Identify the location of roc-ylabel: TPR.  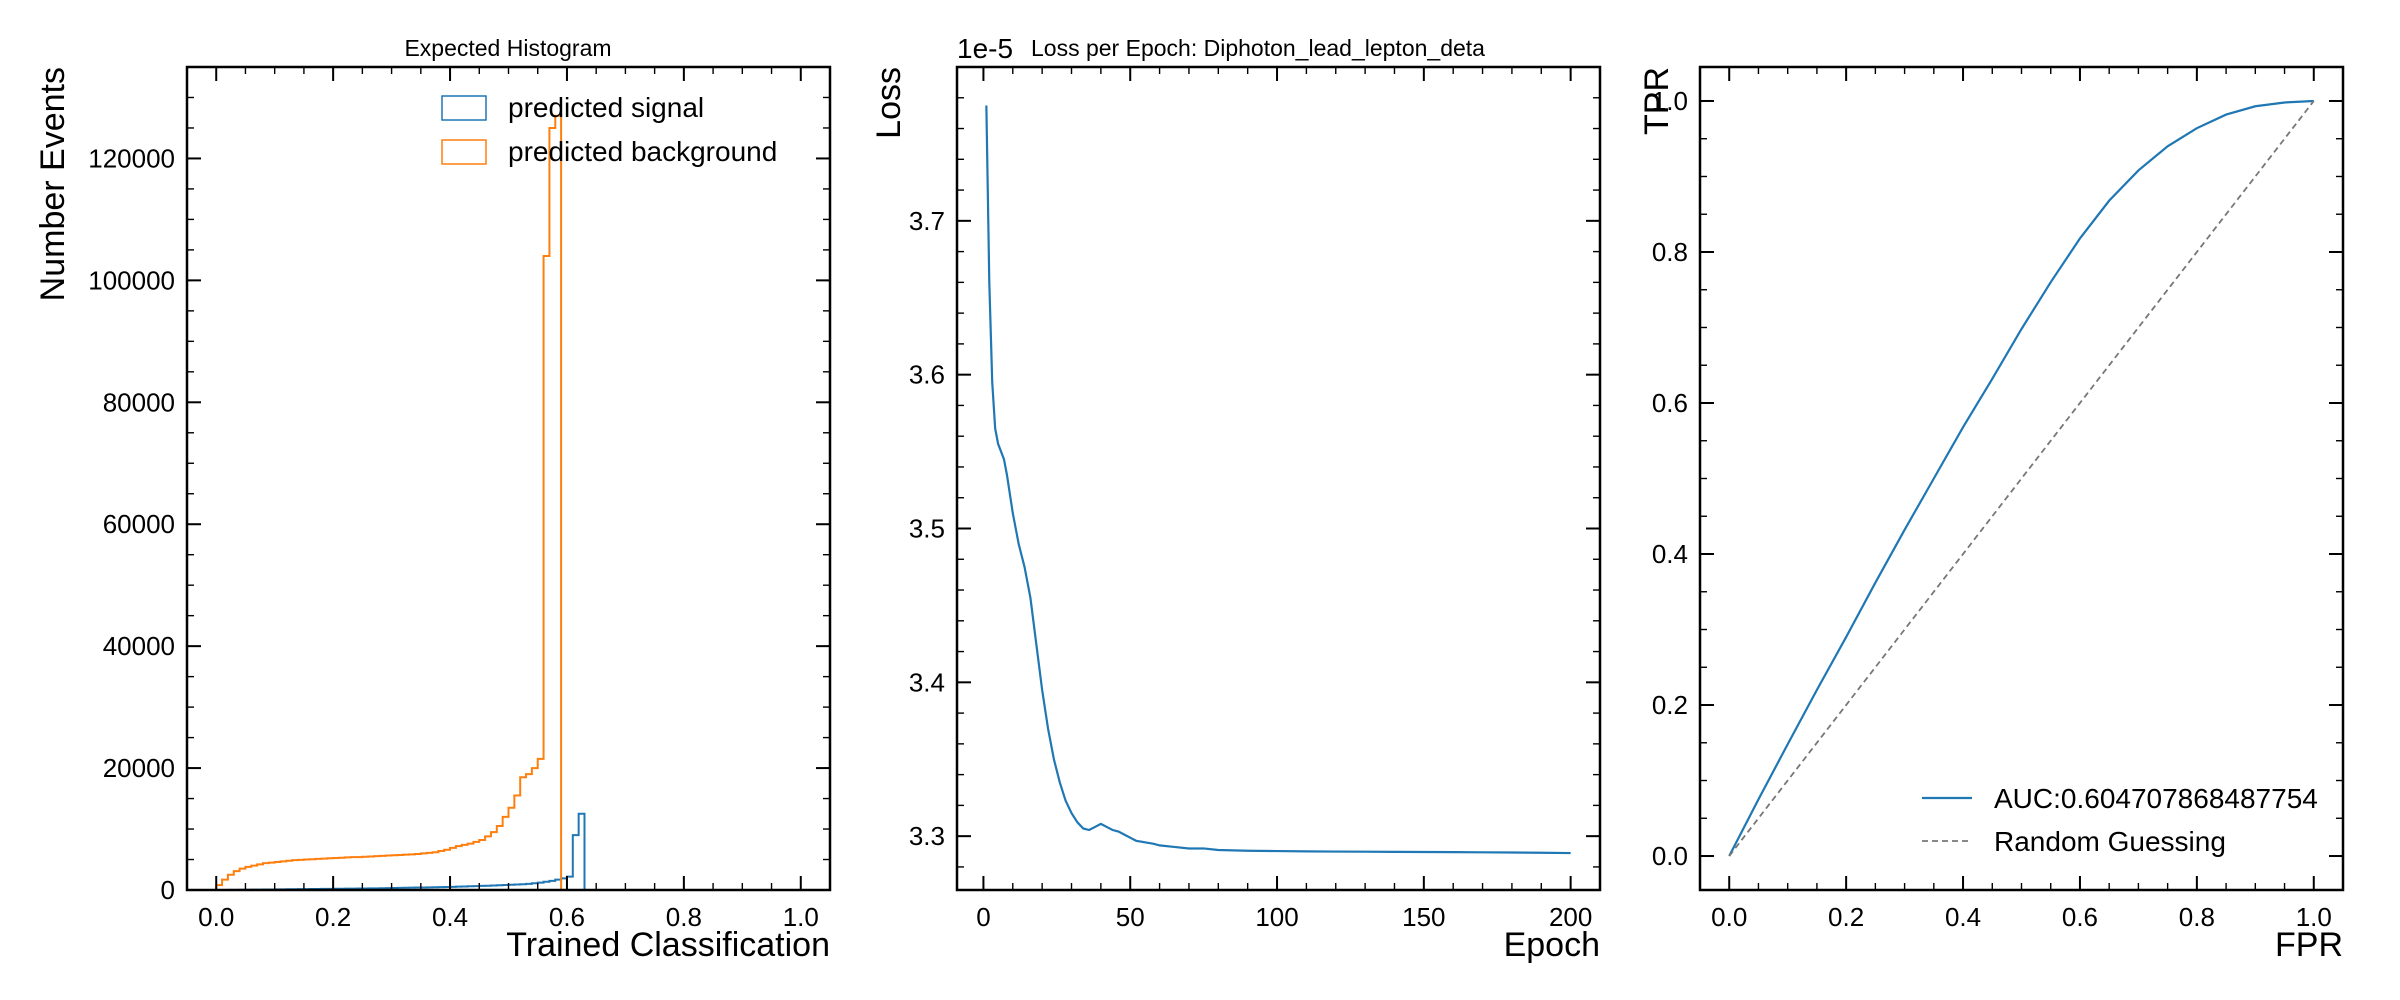
(1657, 101).